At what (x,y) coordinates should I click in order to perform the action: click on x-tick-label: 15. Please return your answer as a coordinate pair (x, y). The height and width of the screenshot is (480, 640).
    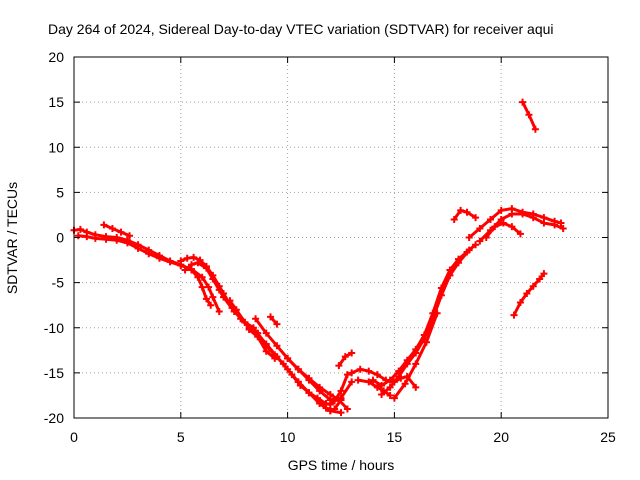
    Looking at the image, I should click on (395, 437).